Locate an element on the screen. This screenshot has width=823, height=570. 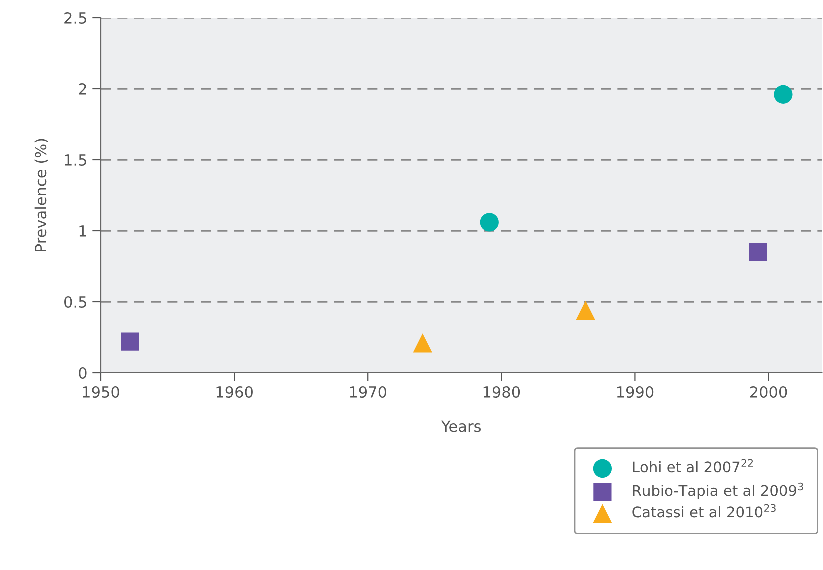
x-tick-label: 1980 is located at coordinates (502, 392).